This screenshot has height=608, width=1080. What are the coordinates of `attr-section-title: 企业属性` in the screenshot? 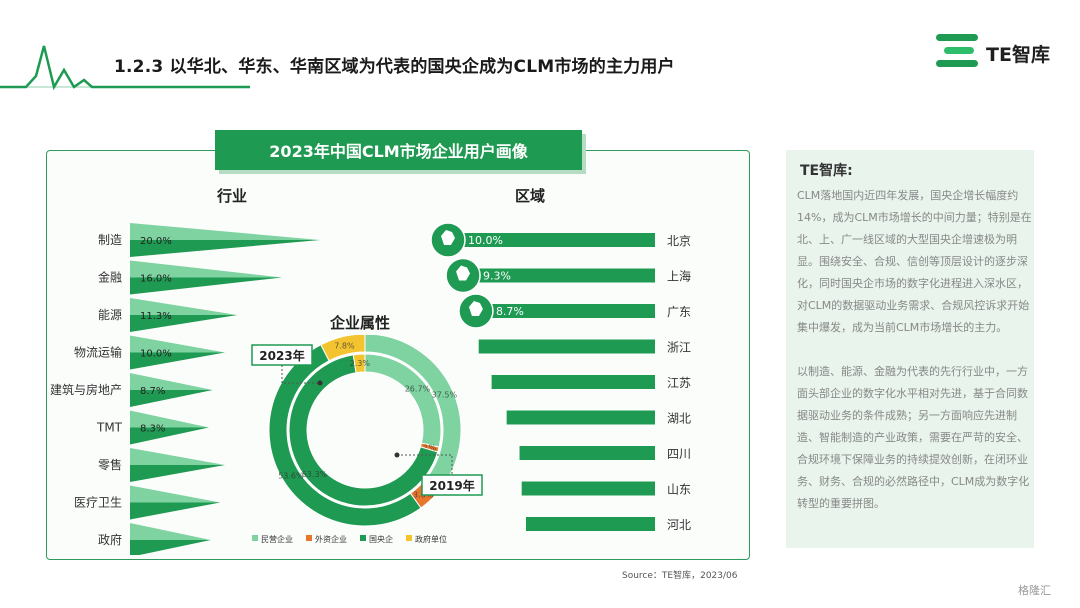 It's located at (360, 323).